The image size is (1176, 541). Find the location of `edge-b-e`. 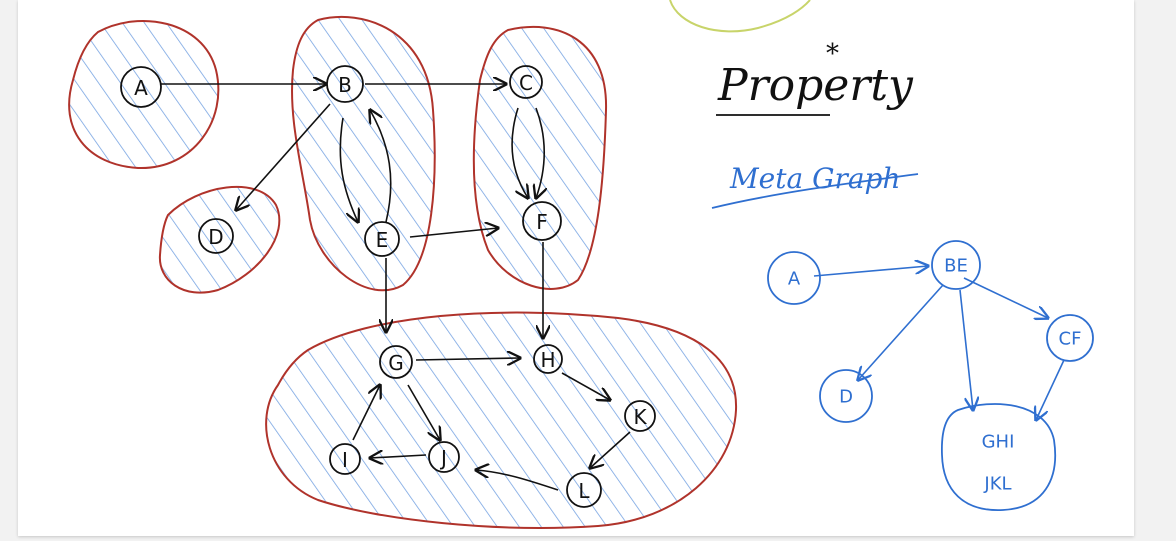

edge-b-e is located at coordinates (348, 169).